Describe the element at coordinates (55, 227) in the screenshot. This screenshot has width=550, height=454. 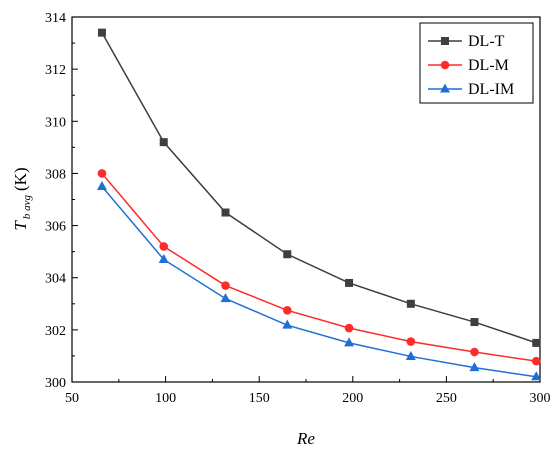
I see `y-tick-label: 306` at that location.